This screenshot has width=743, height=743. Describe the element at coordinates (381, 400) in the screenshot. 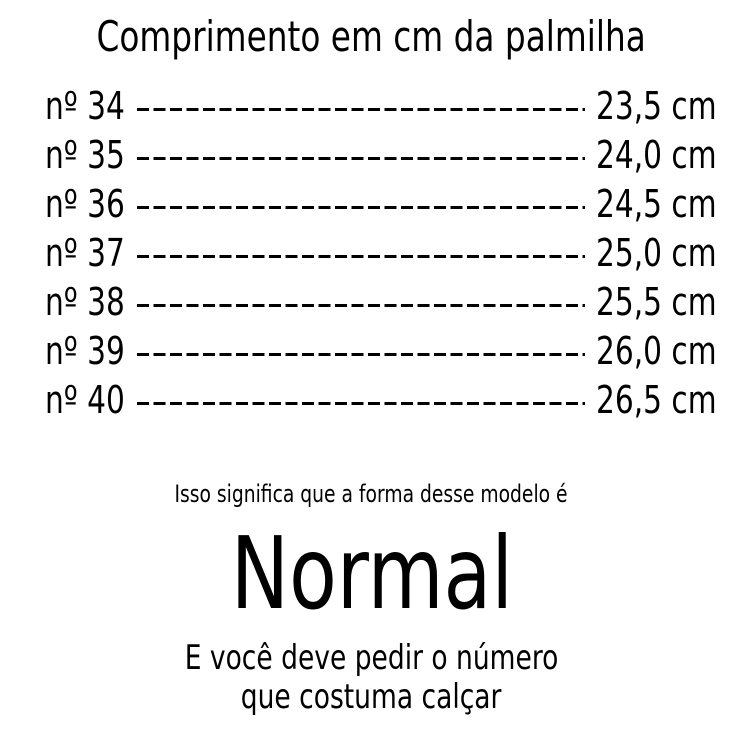

I see `size-row: nº 40 26,5 cm` at that location.